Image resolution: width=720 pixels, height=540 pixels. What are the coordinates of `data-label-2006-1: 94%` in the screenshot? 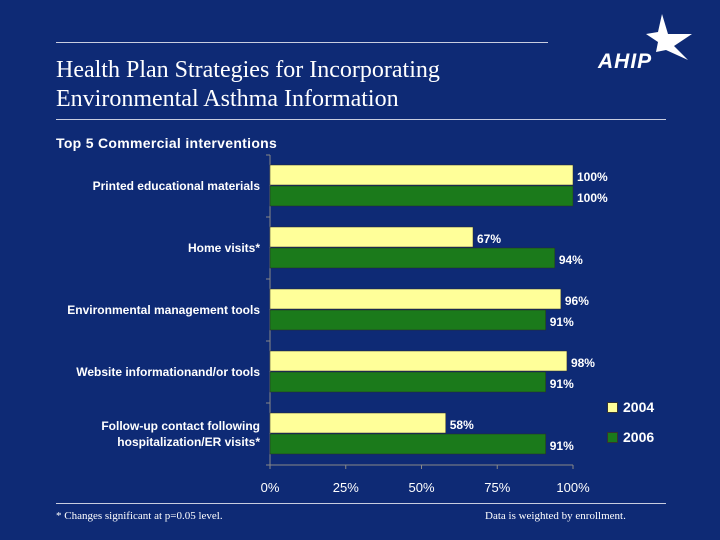 It's located at (571, 260).